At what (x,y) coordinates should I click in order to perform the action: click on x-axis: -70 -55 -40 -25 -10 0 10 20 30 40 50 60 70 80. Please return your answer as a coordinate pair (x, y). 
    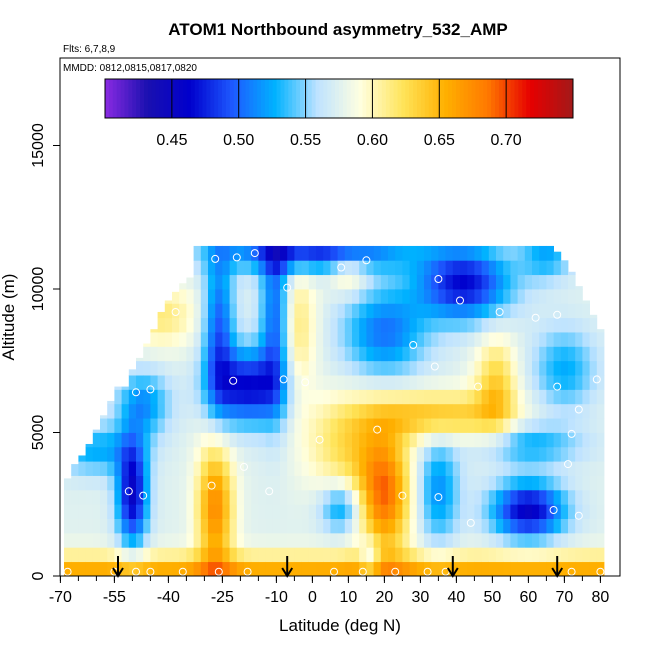
    Looking at the image, I should click on (329, 591).